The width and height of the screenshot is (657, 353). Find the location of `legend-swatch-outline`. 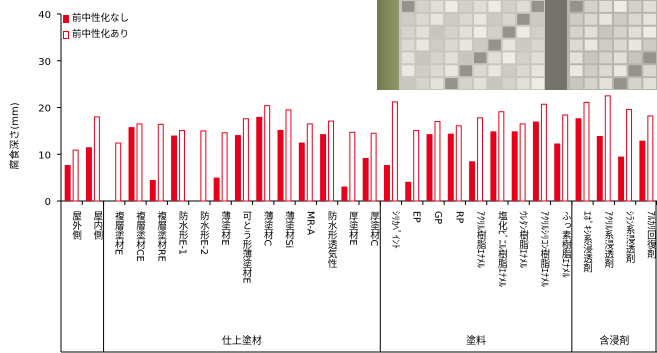

legend-swatch-outline is located at coordinates (66, 35).